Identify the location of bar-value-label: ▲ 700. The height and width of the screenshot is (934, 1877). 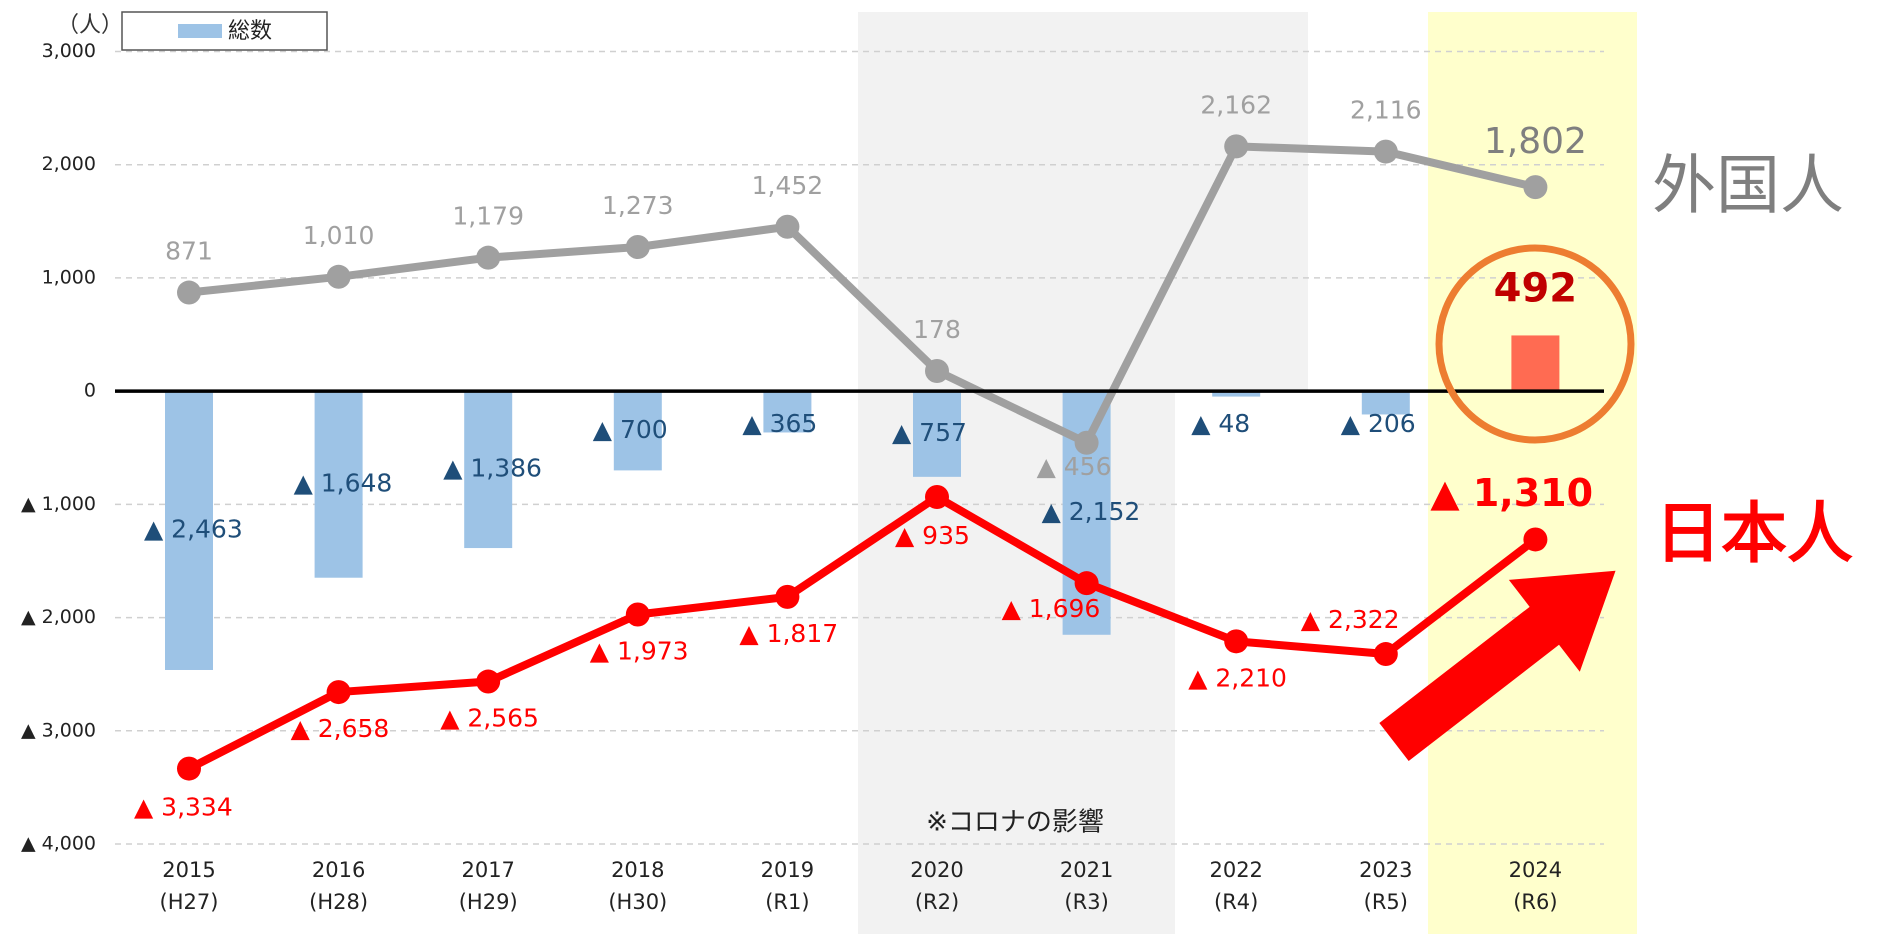
(630, 429).